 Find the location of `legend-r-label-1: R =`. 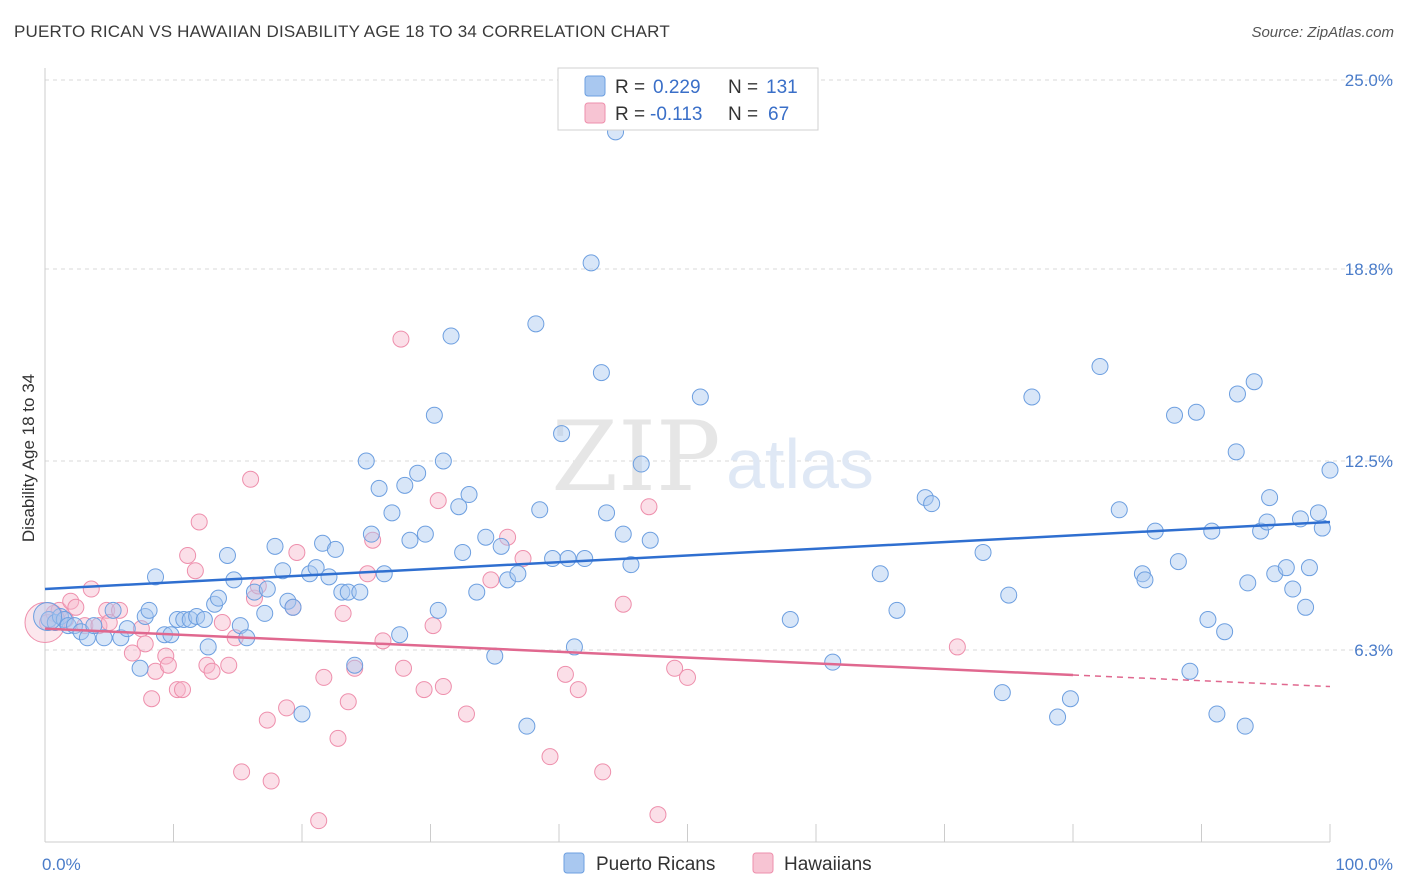

legend-r-label-1: R = is located at coordinates (630, 87).